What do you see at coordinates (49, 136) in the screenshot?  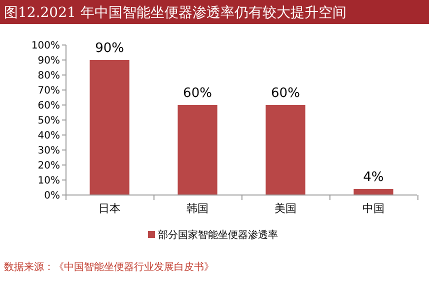 I see `y-tick-label: 40%` at bounding box center [49, 136].